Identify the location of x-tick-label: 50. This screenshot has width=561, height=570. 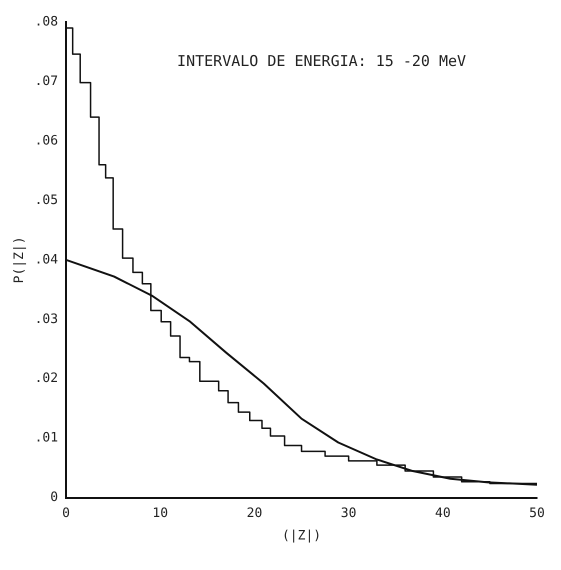
(537, 513).